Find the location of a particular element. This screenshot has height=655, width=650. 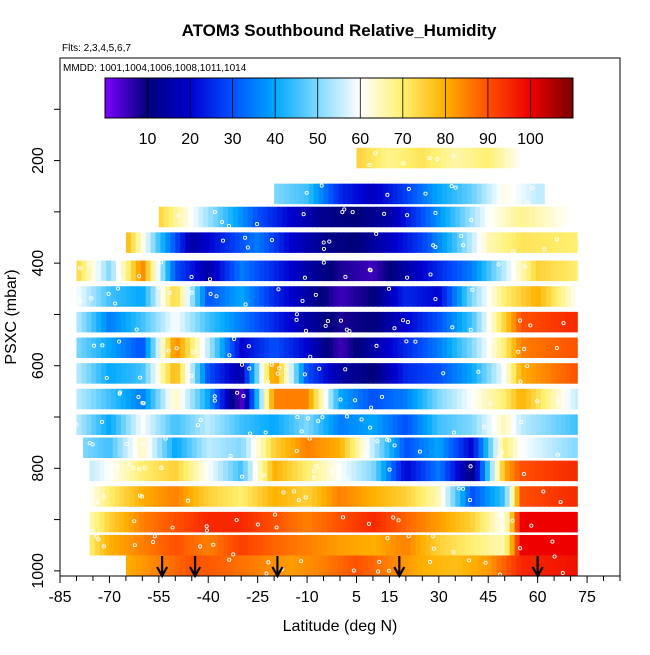

x-tick-label: 15 is located at coordinates (390, 597).